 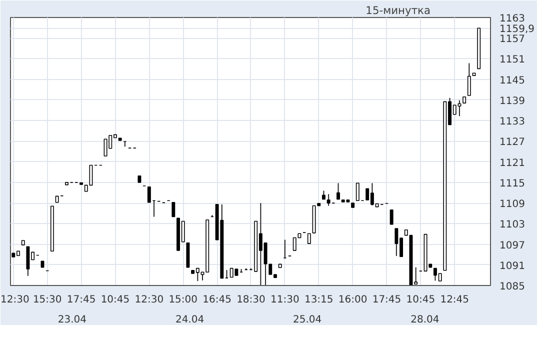 I want to click on x-tick-label: 15:00, so click(x=183, y=300).